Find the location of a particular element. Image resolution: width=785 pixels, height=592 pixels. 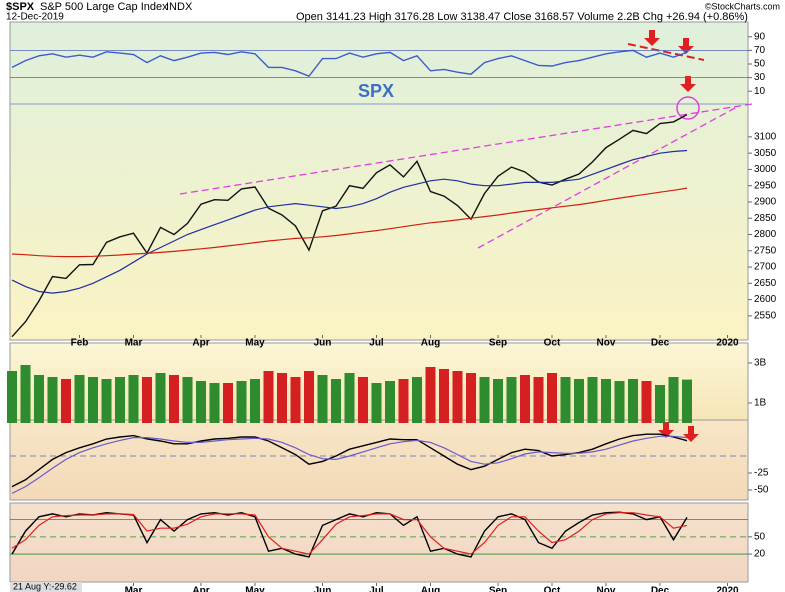

y-tick-label: 2750 is located at coordinates (765, 250).